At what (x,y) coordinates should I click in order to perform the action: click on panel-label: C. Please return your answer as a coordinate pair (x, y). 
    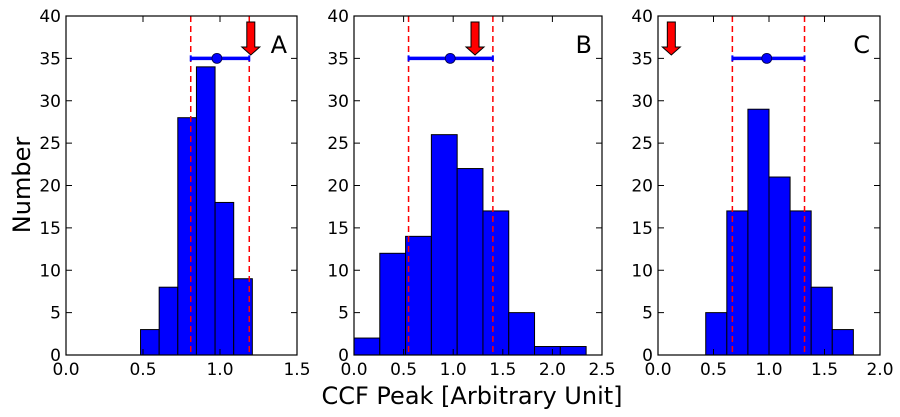
    Looking at the image, I should click on (861, 45).